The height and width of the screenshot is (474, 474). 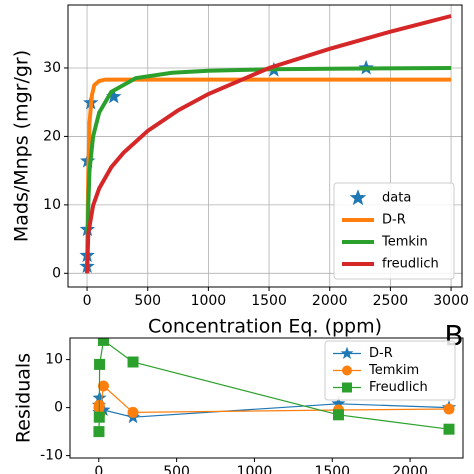 What do you see at coordinates (404, 242) in the screenshot?
I see `legend-label: Temkin` at bounding box center [404, 242].